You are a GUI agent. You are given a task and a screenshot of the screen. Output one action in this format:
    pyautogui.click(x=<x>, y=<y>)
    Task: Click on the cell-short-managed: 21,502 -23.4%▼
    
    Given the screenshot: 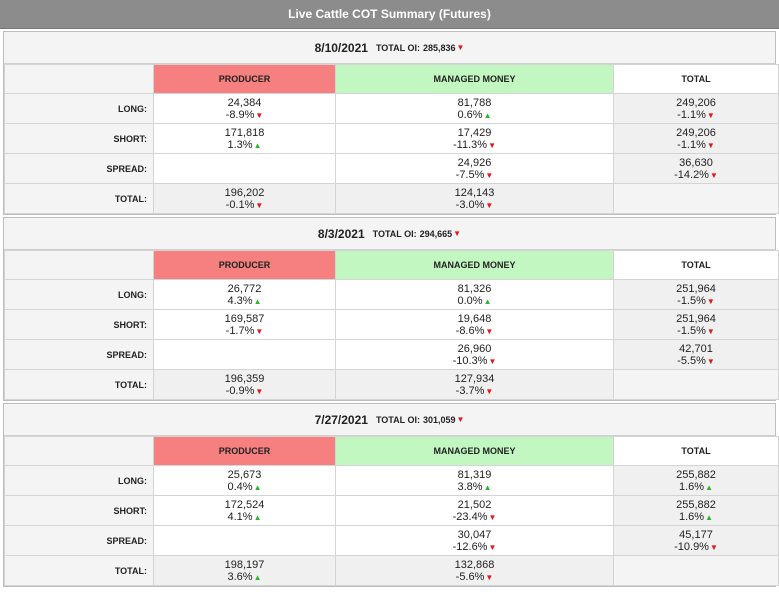 What is the action you would take?
    pyautogui.click(x=474, y=510)
    